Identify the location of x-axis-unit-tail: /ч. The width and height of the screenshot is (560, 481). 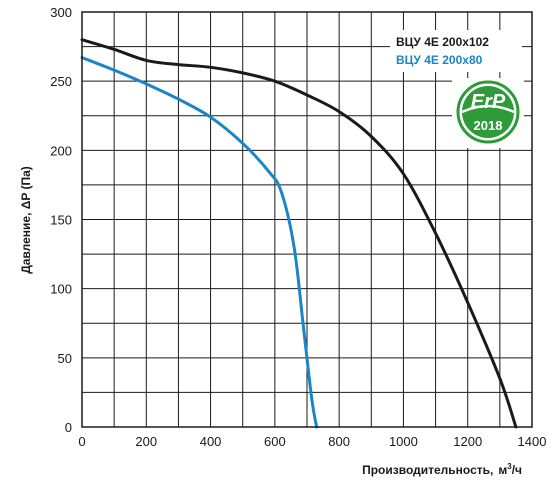
(517, 470).